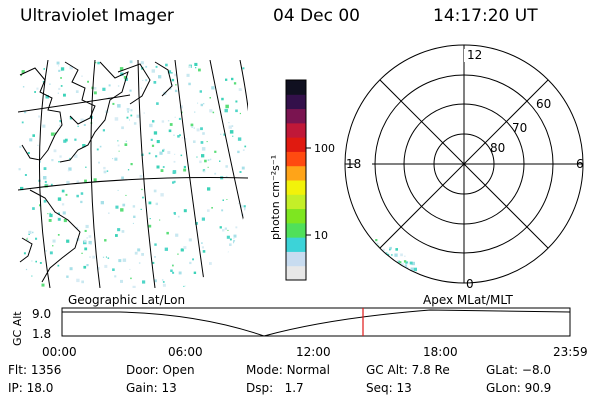 Image resolution: width=600 pixels, height=400 pixels. Describe the element at coordinates (288, 370) in the screenshot. I see `status-mode: Mode: Normal` at that location.